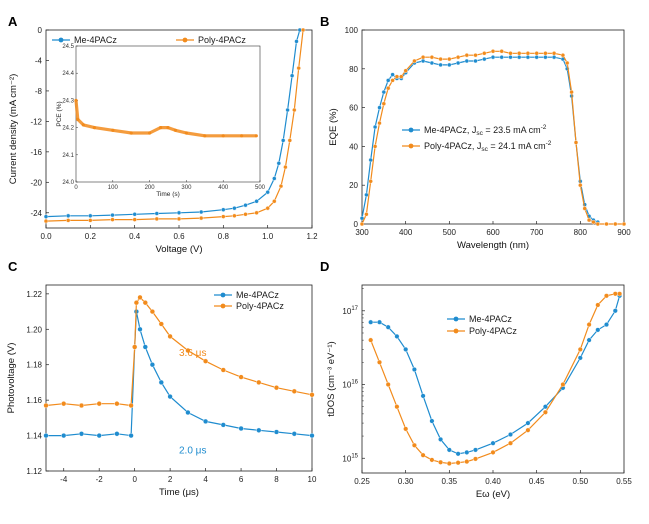 The width and height of the screenshot is (649, 524). Describe the element at coordinates (34, 294) in the screenshot. I see `y-tick-label: 1.22` at that location.